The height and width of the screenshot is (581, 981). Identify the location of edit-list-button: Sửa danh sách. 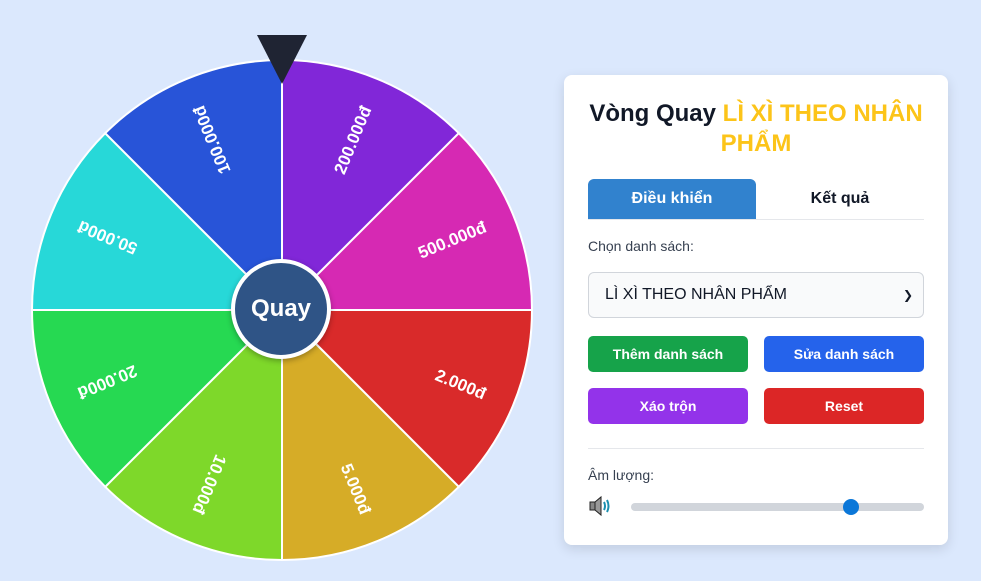
(844, 354).